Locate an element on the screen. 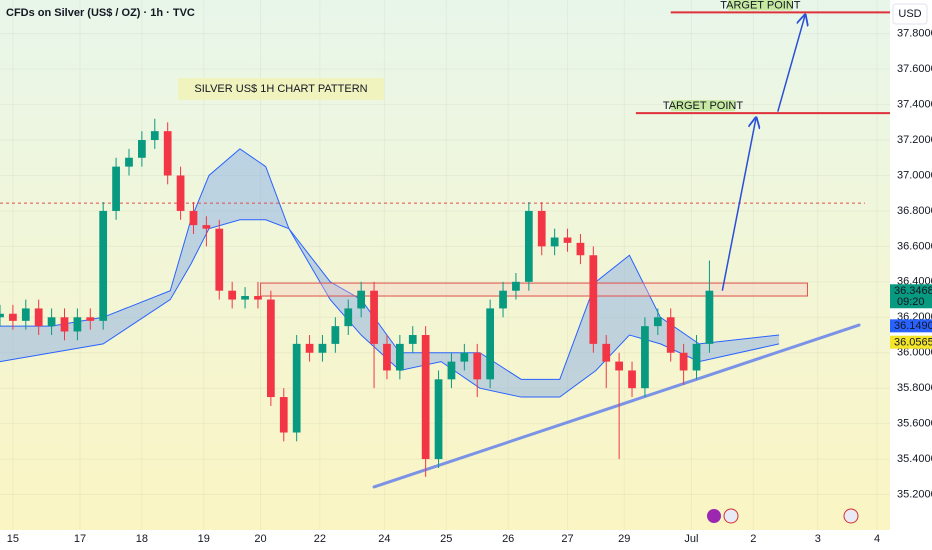 Image resolution: width=932 pixels, height=550 pixels. x-tick-label: 27 is located at coordinates (567, 539).